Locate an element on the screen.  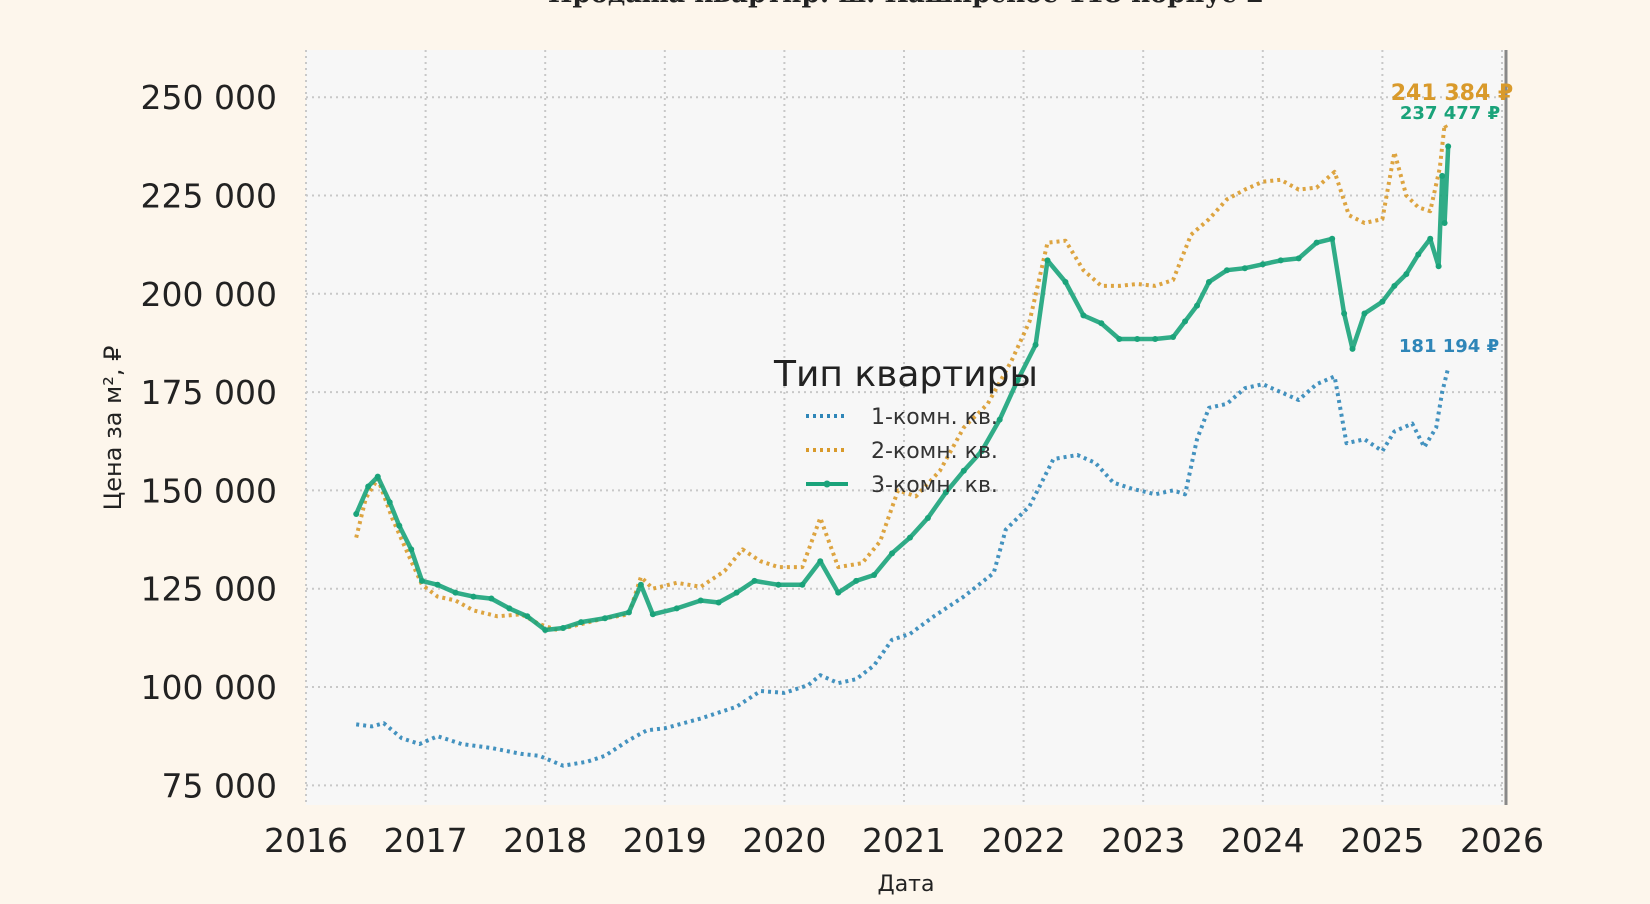
x-tick-label: 2023 is located at coordinates (1143, 840).